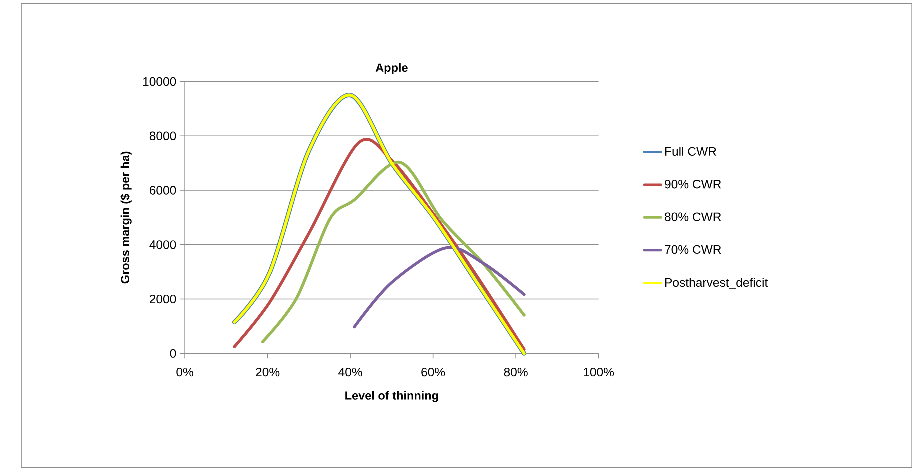  I want to click on y-tick-label: 10000, so click(159, 82).